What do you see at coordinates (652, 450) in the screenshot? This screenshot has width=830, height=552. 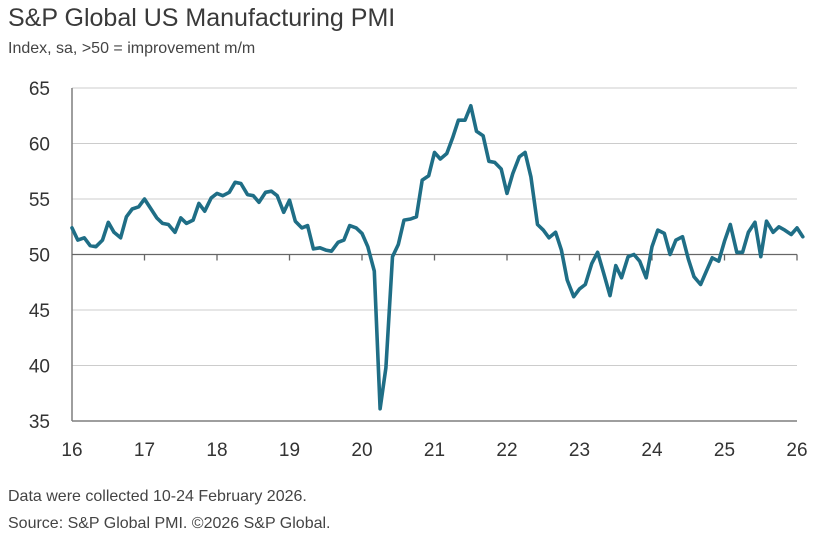 I see `x-tick-label-24: 24` at bounding box center [652, 450].